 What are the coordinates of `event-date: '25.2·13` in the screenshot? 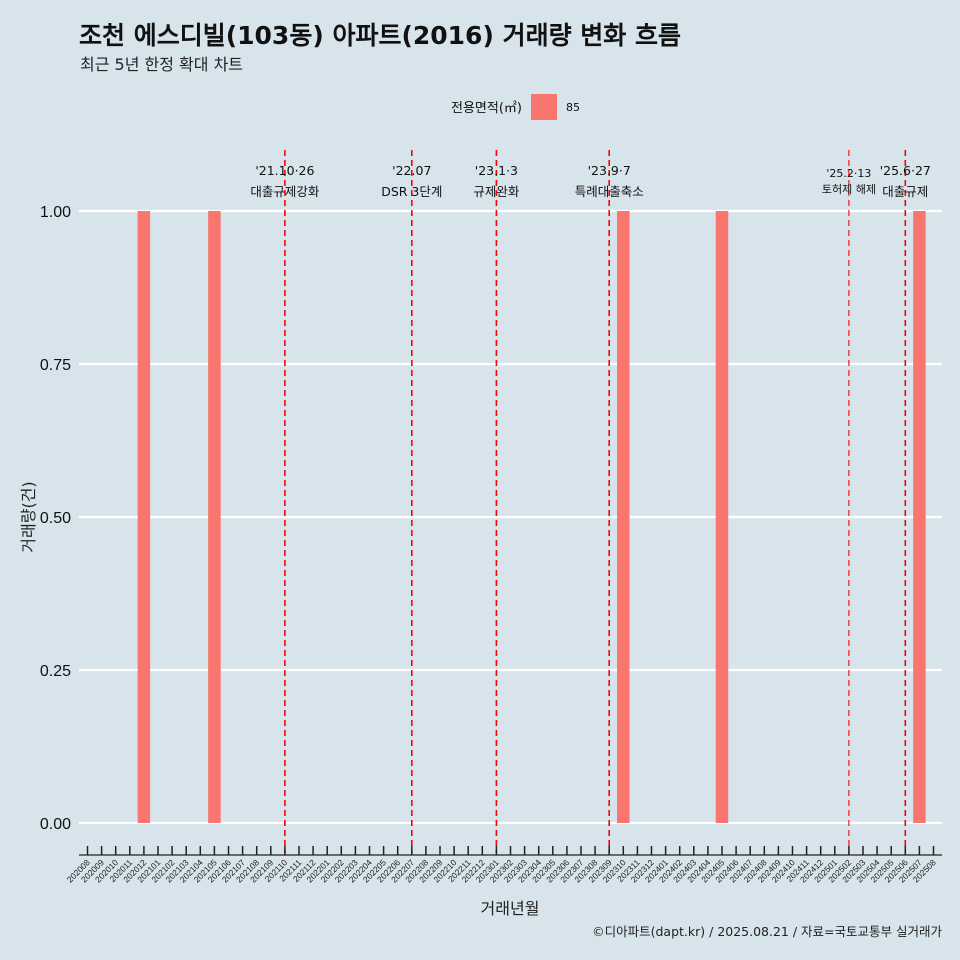 It's located at (848, 173).